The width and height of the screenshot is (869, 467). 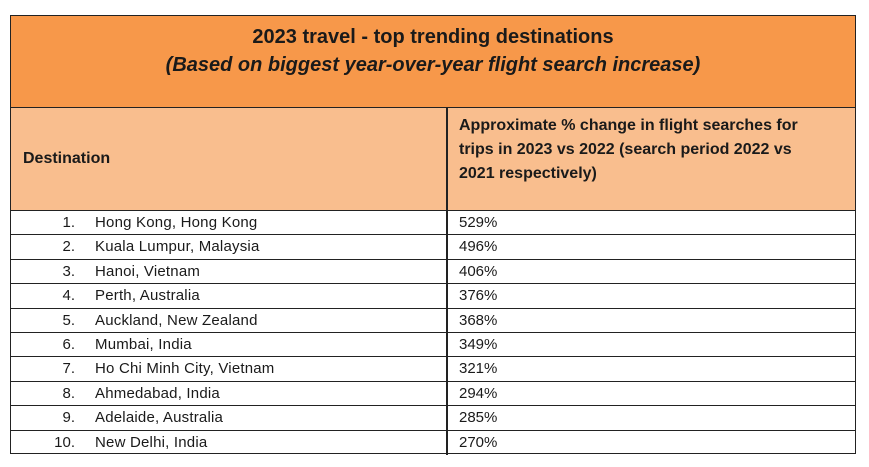 I want to click on row-change: 349%, so click(x=478, y=344).